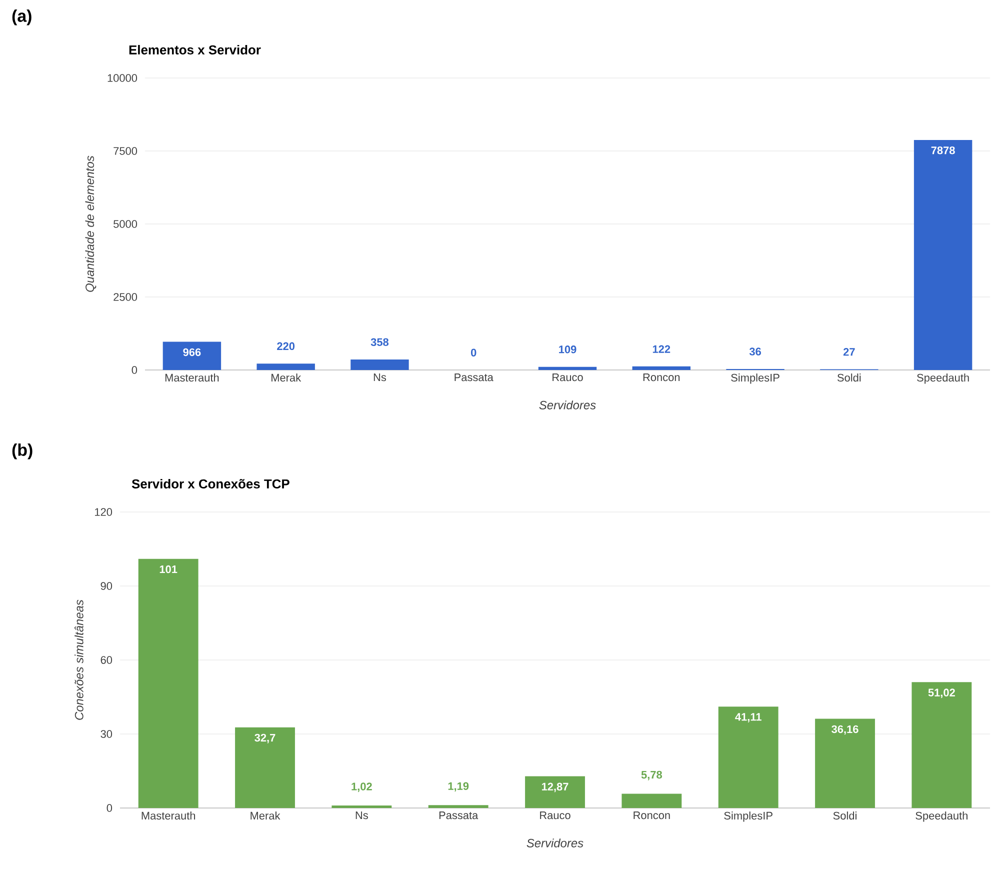 This screenshot has width=992, height=875. What do you see at coordinates (943, 150) in the screenshot?
I see `data-label: 7878` at bounding box center [943, 150].